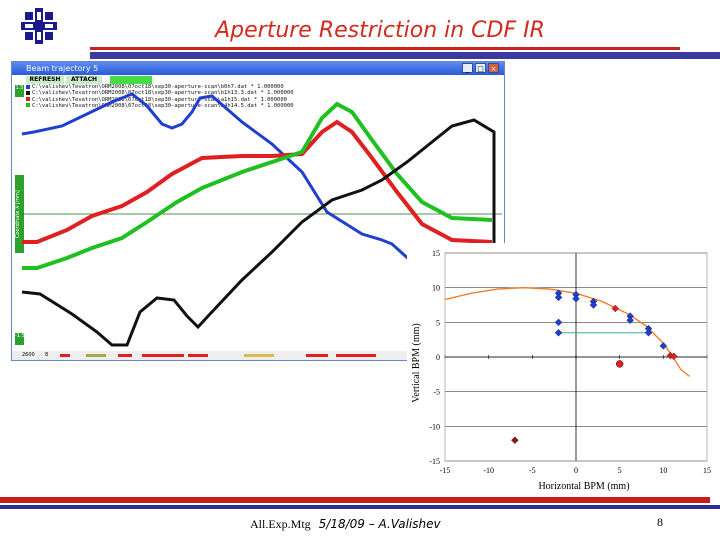 The image size is (720, 540). What do you see at coordinates (19, 216) in the screenshot?
I see `y-axis-strip: 1.5 Coordinate X [mm] -1.5` at bounding box center [19, 216].